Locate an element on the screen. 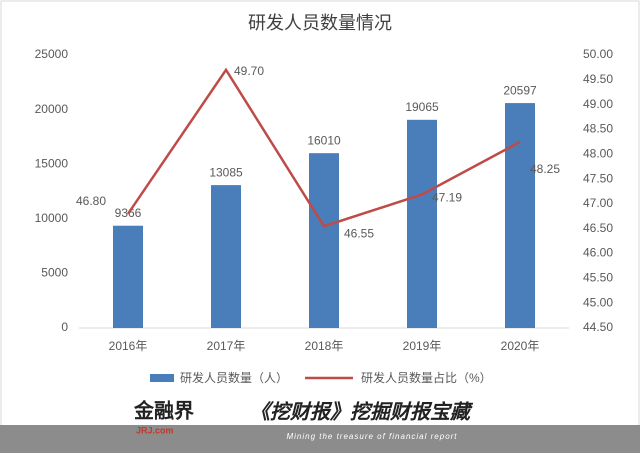 The image size is (640, 458). footer-slogan: 《挖财报》挖掘财报宝藏 is located at coordinates (362, 411).